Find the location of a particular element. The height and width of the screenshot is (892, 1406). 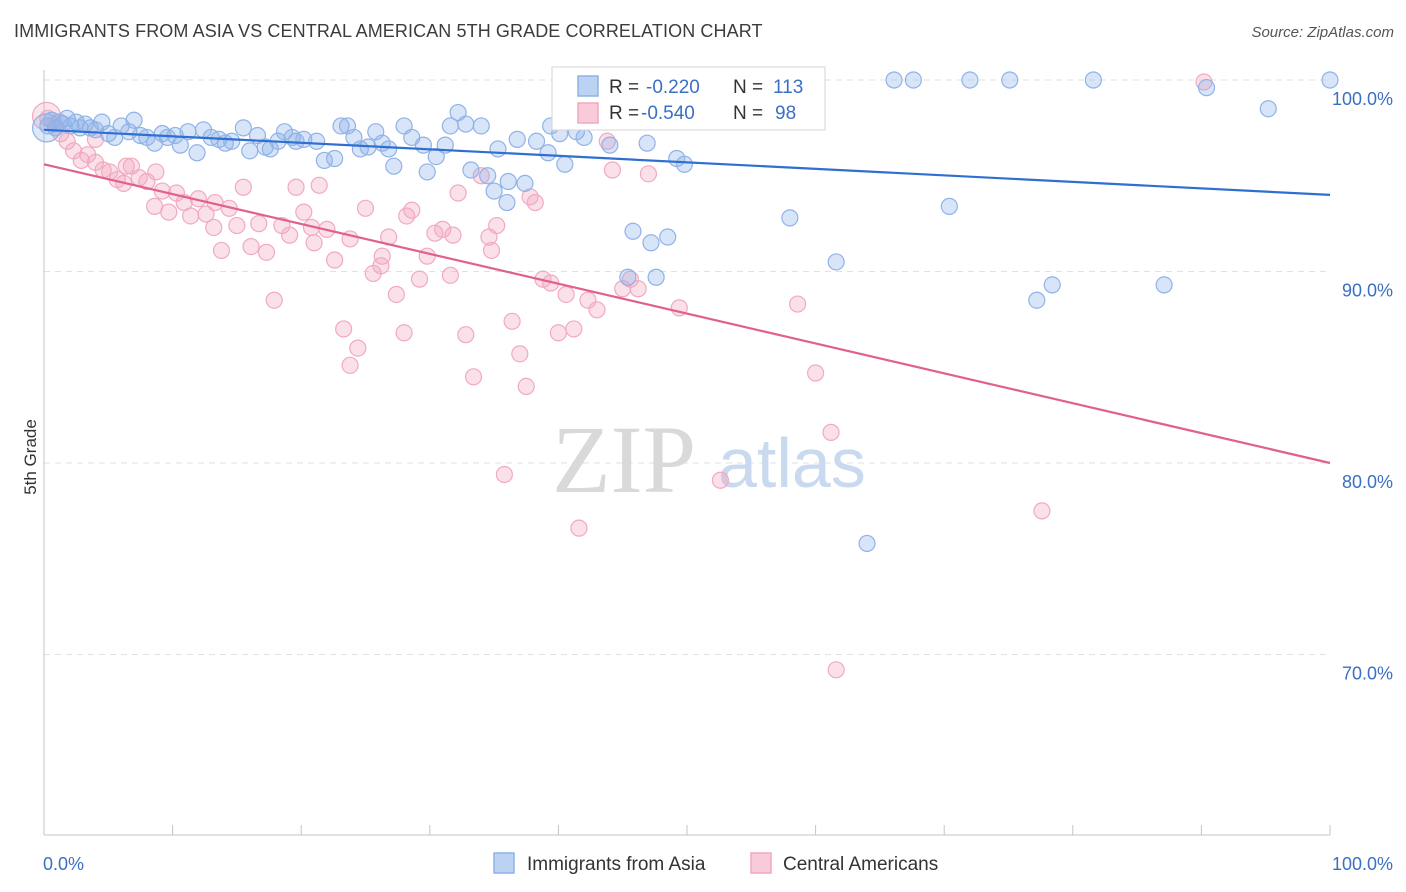

y-tick-label: 100.0% is located at coordinates (1362, 99).